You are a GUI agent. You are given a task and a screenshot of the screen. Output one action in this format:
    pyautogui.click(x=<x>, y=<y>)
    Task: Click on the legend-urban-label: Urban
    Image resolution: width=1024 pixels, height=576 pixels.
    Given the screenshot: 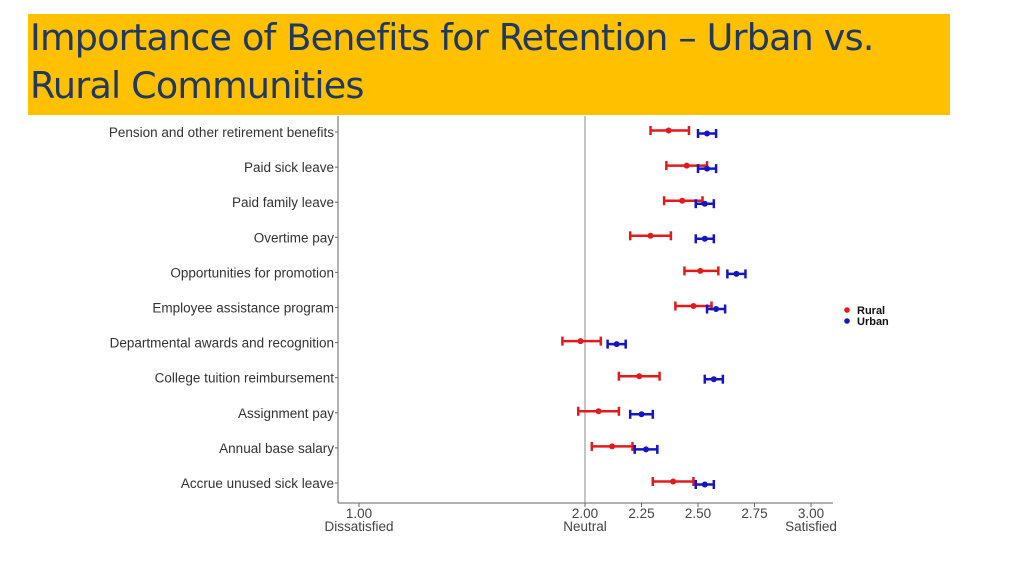 What is the action you would take?
    pyautogui.click(x=873, y=322)
    